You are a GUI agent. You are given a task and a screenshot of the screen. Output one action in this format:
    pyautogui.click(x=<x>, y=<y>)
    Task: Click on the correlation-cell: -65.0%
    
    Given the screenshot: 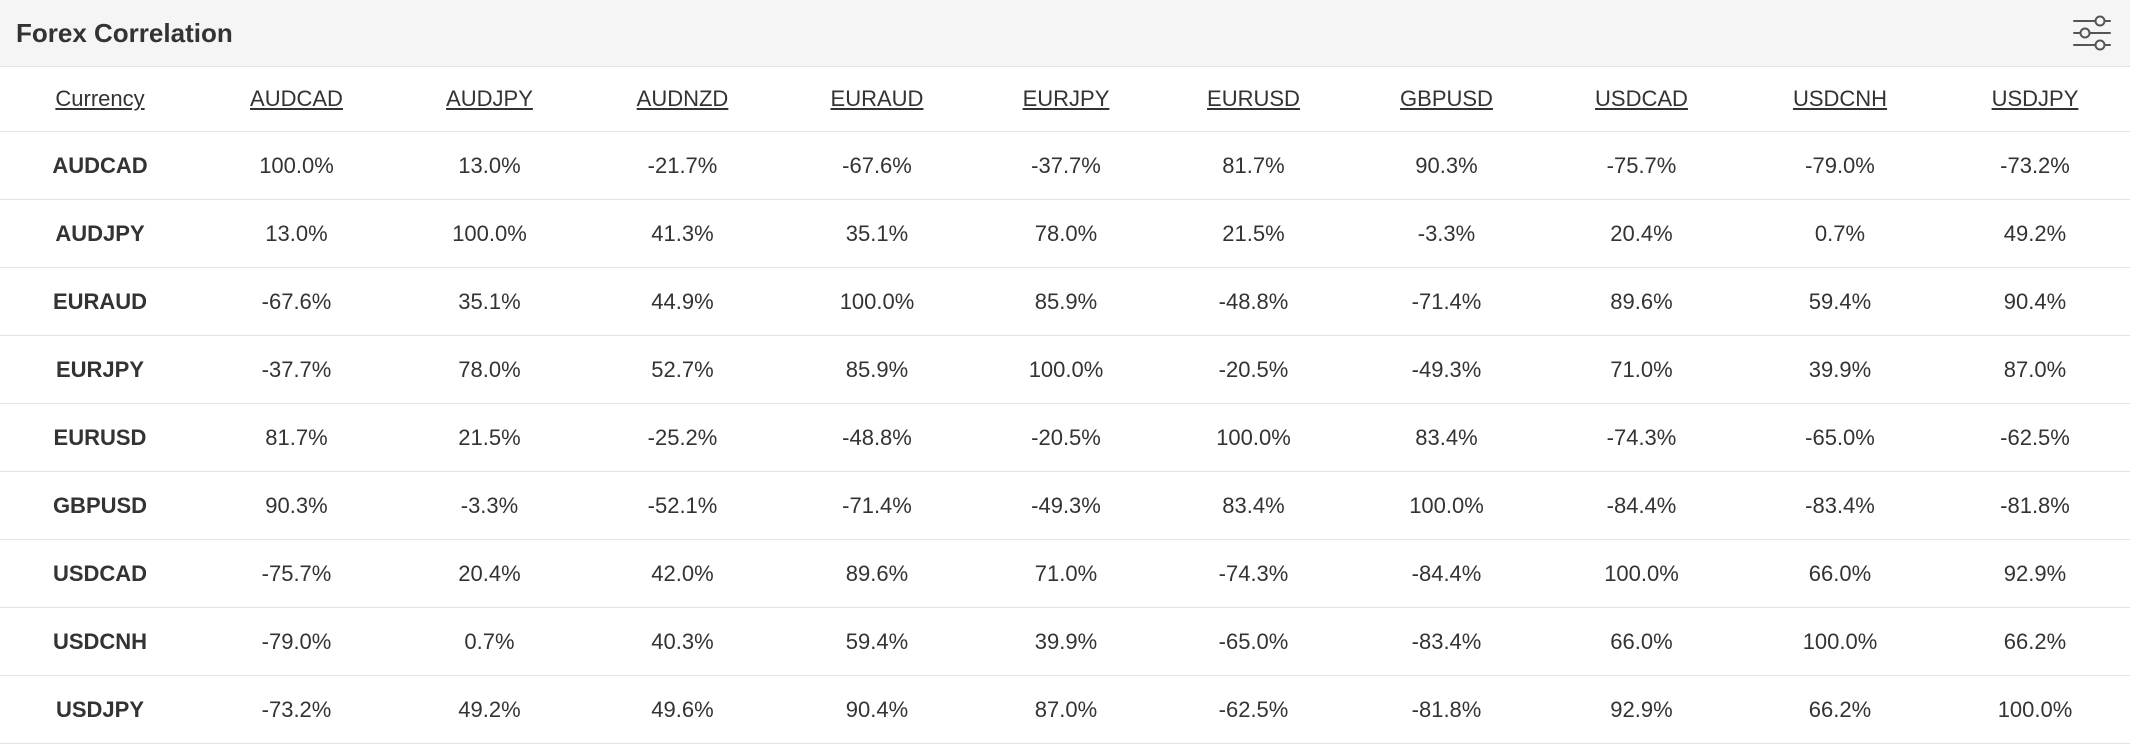 What is the action you would take?
    pyautogui.click(x=1840, y=437)
    